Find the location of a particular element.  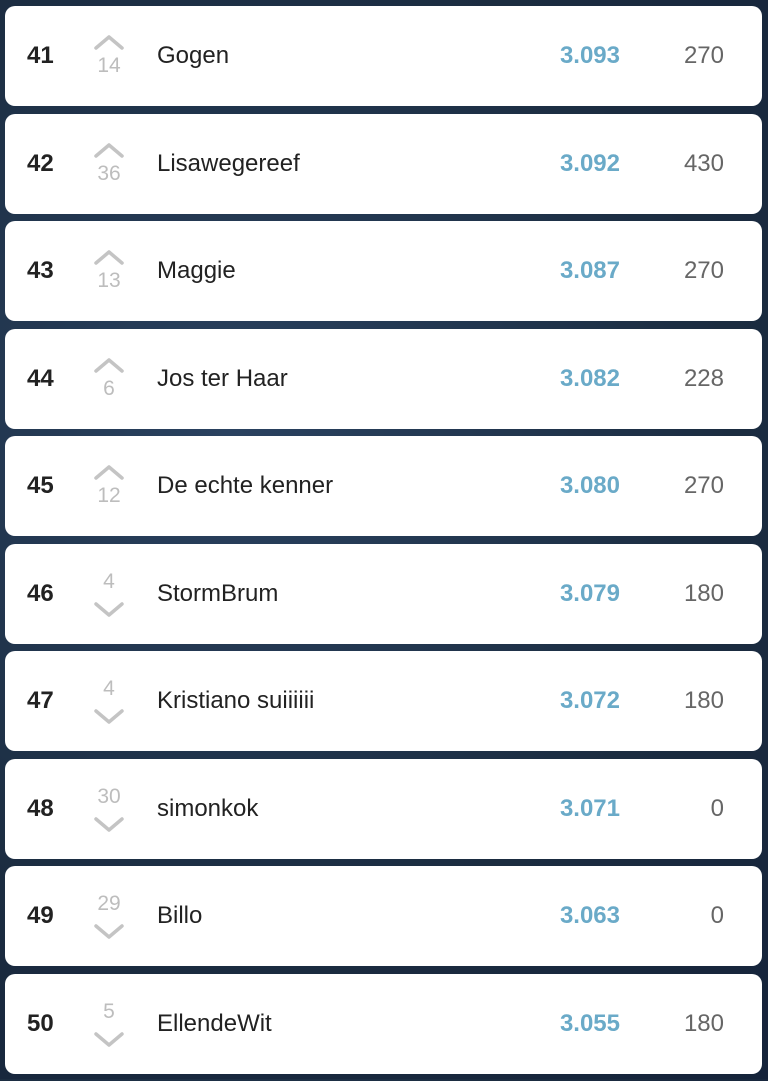

leaderboard-row: 43 13 Maggie 3.087 270 is located at coordinates (383, 271).